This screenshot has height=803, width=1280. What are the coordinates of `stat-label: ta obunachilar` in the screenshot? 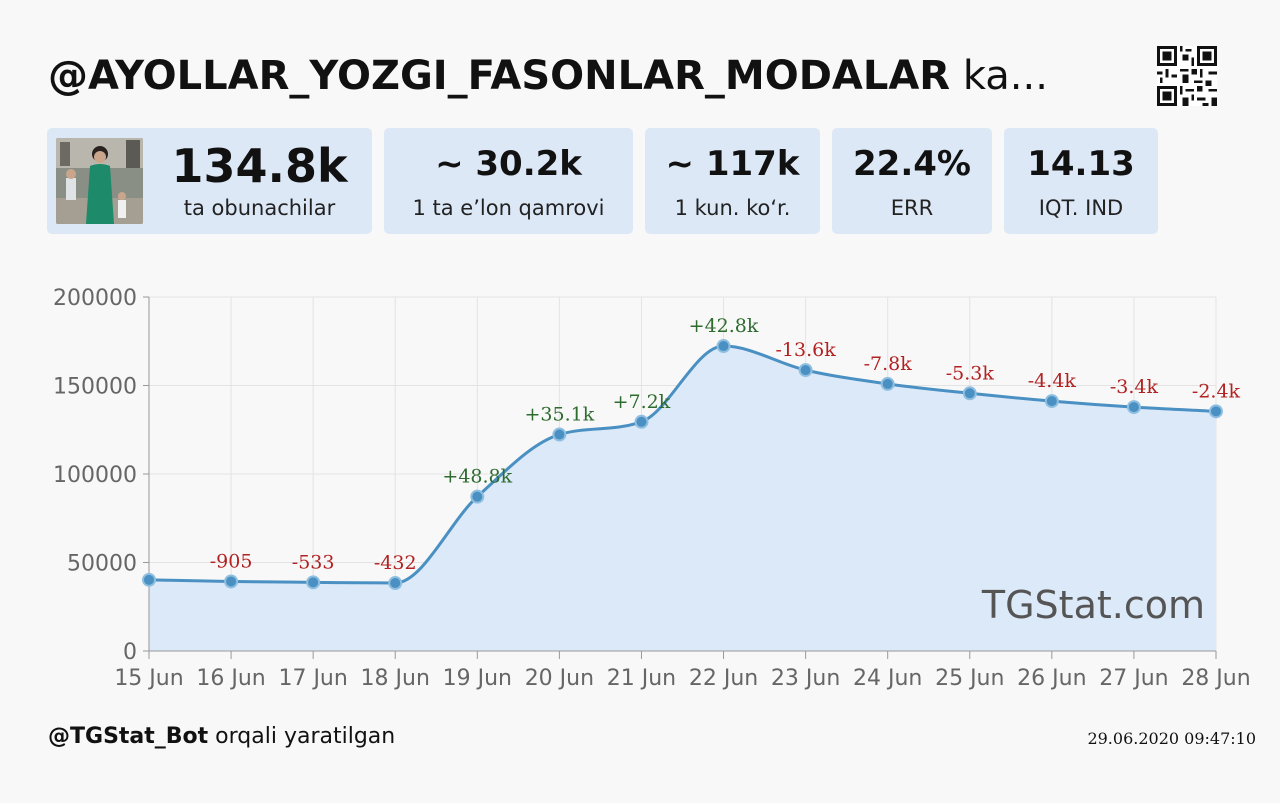 It's located at (259, 208).